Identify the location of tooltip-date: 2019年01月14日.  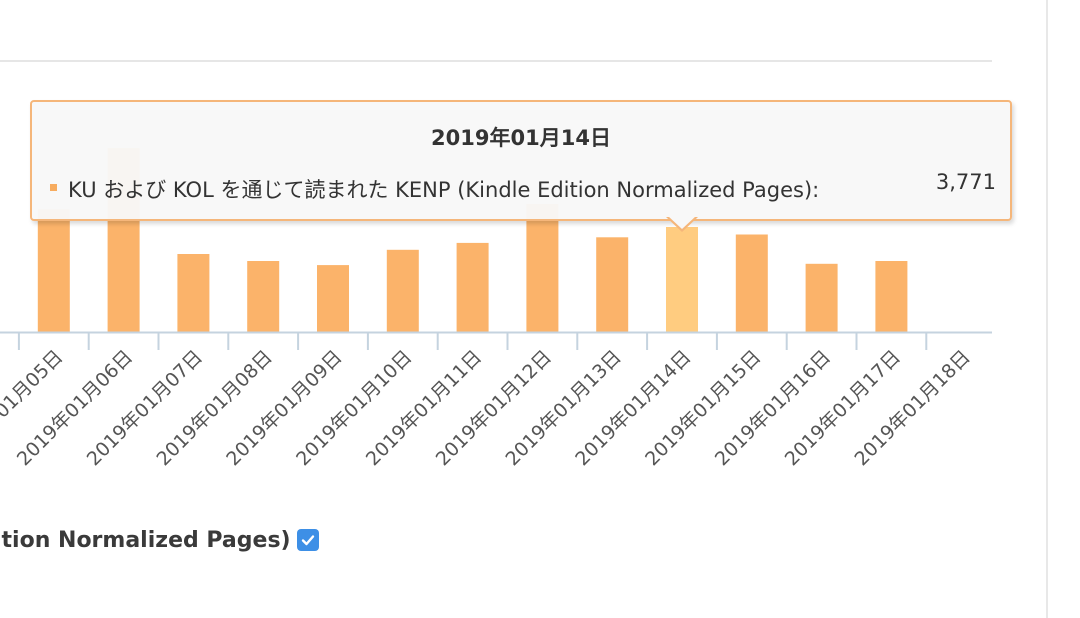
(521, 138).